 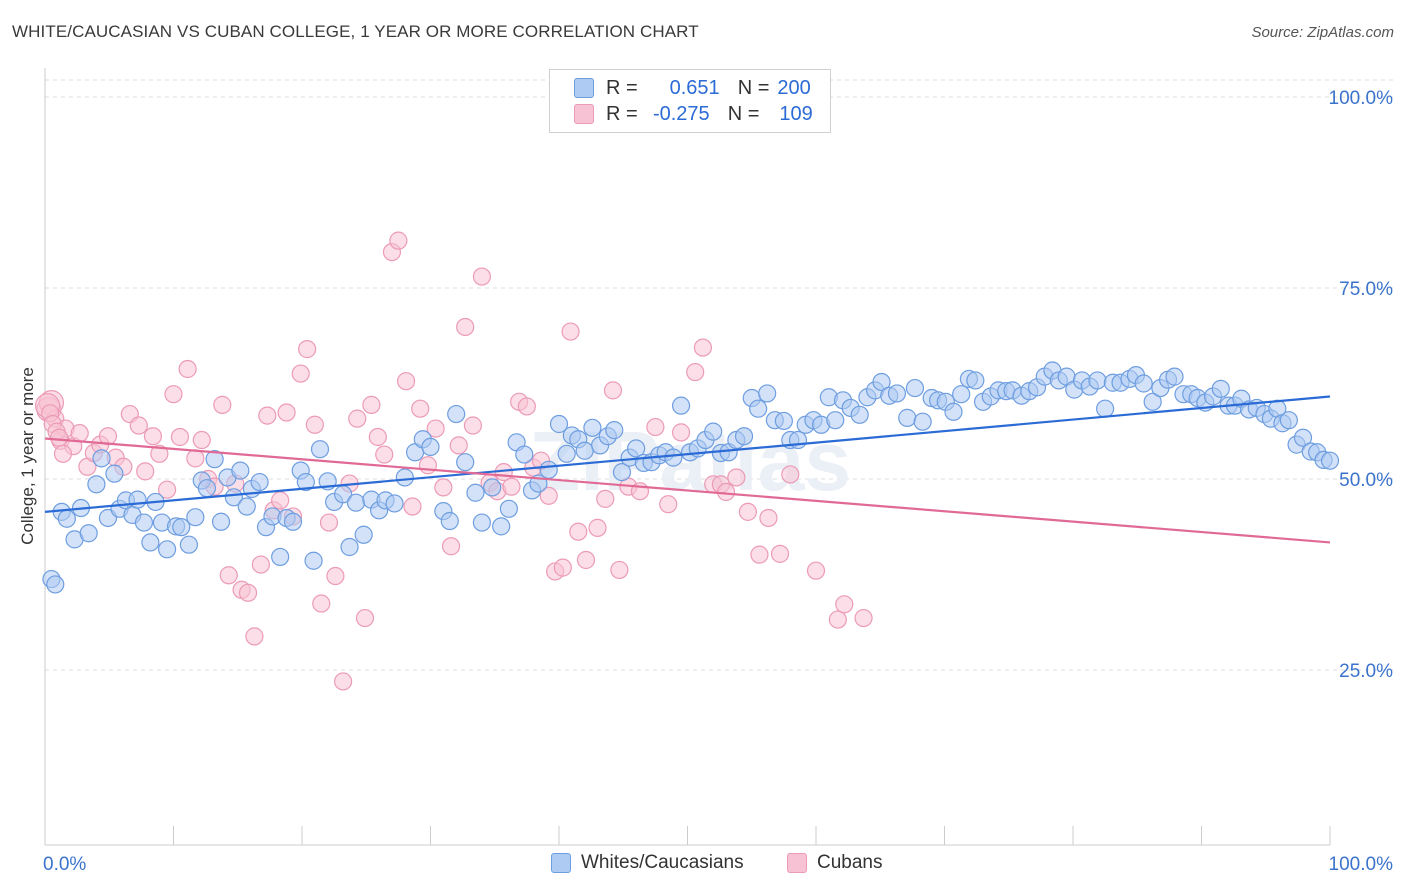 What do you see at coordinates (694, 87) in the screenshot?
I see `legend-r-value: 0.651` at bounding box center [694, 87].